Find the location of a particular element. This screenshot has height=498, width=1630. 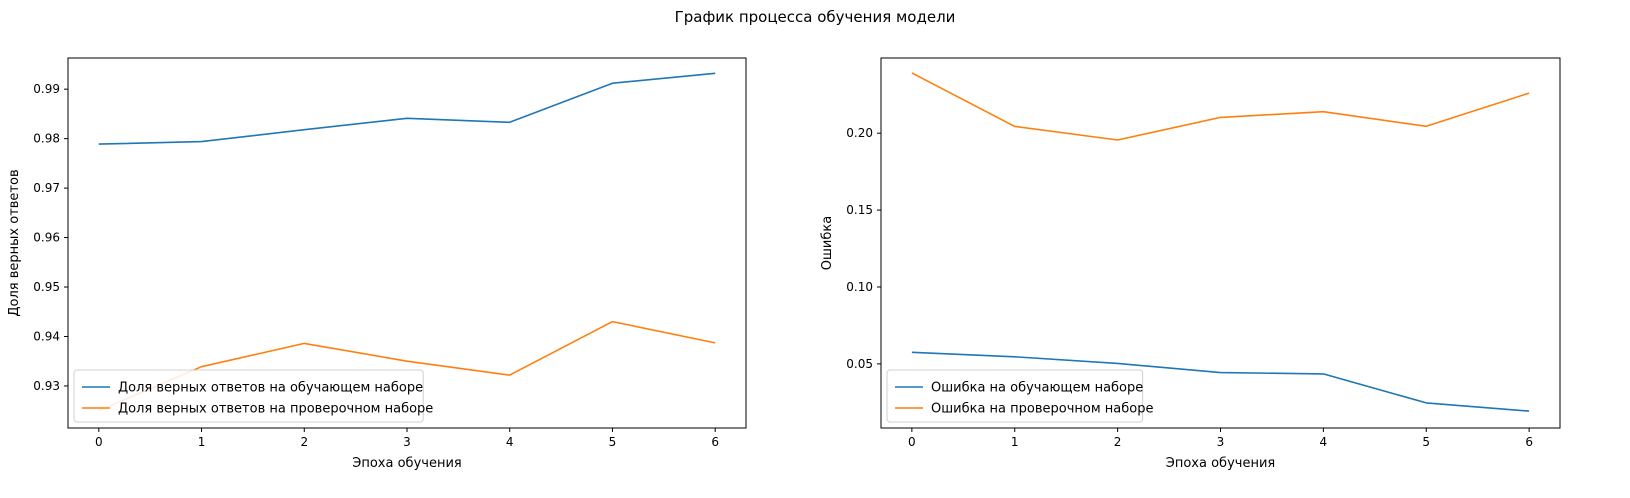

y-tick-label: 0.96 is located at coordinates (46, 238).